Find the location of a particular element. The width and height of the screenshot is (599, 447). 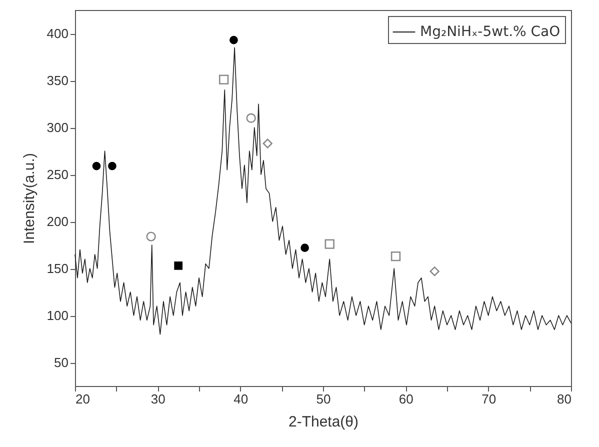

y-tick-label: 350 is located at coordinates (57, 80).